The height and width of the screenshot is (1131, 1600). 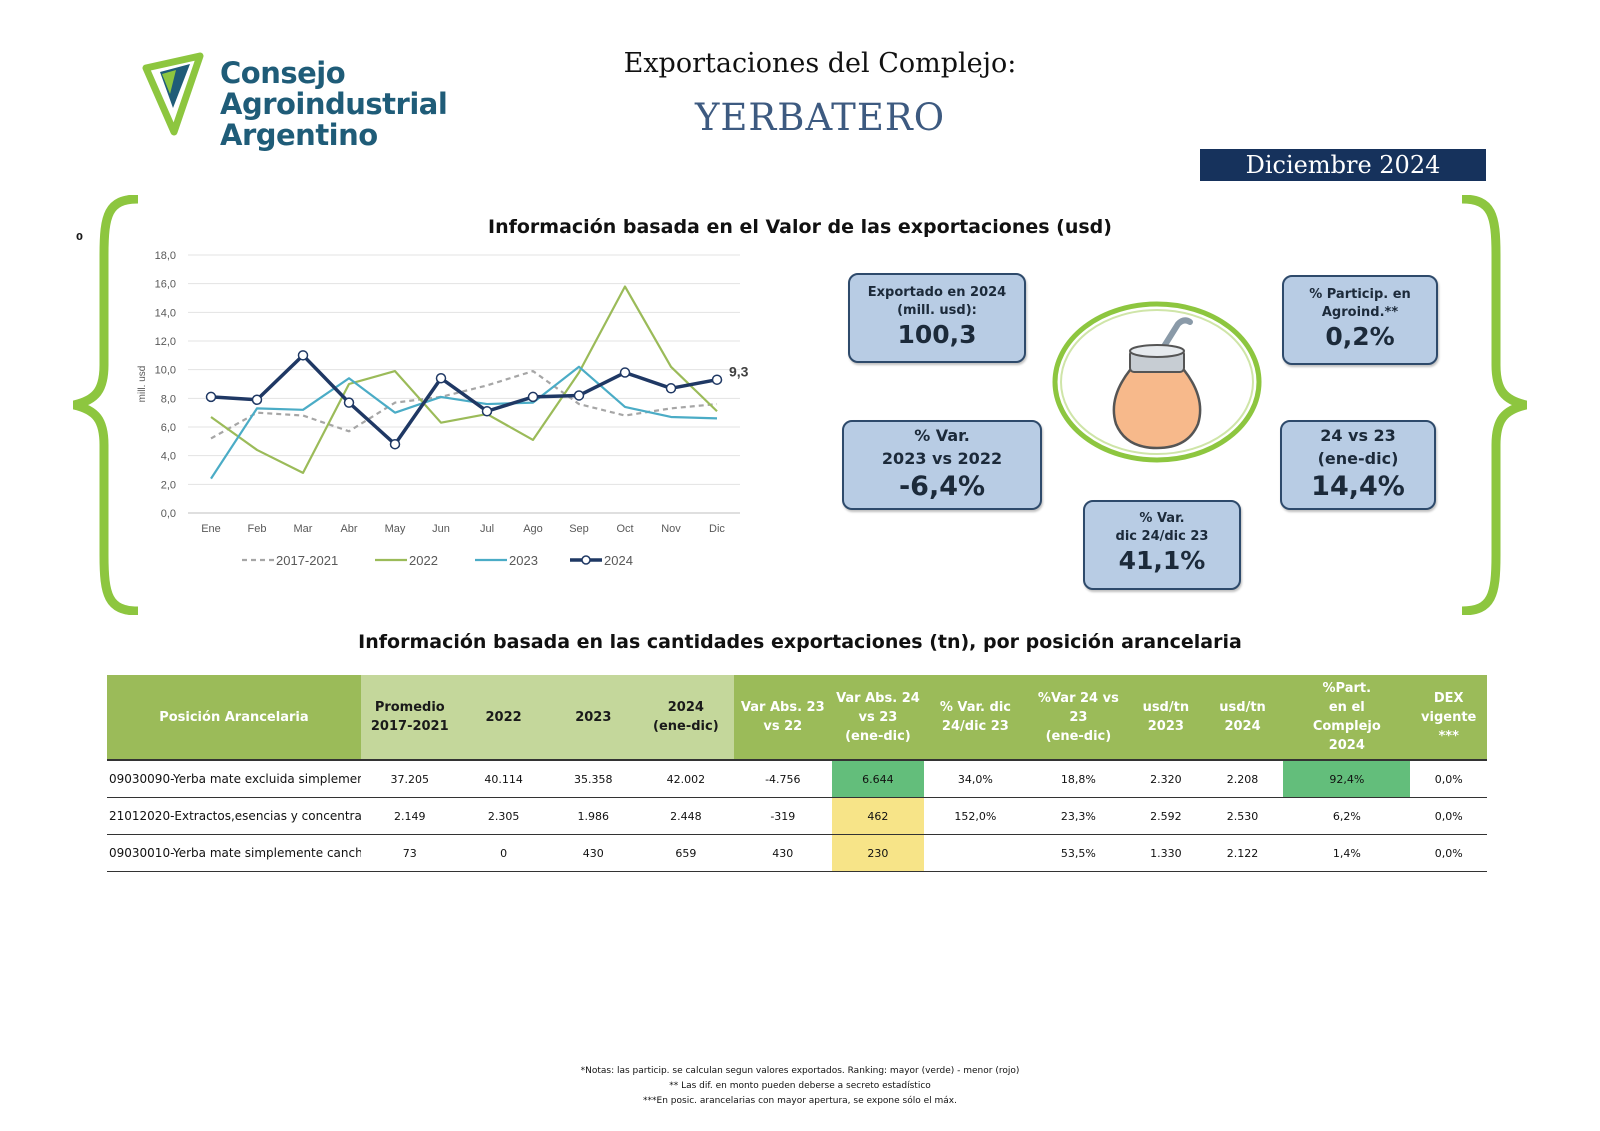 What do you see at coordinates (878, 779) in the screenshot?
I see `cell-var-abs-24-23: 6.644` at bounding box center [878, 779].